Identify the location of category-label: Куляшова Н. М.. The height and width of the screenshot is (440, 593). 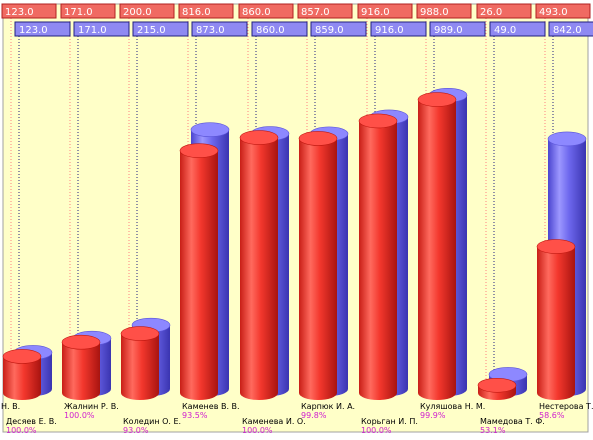
(452, 406).